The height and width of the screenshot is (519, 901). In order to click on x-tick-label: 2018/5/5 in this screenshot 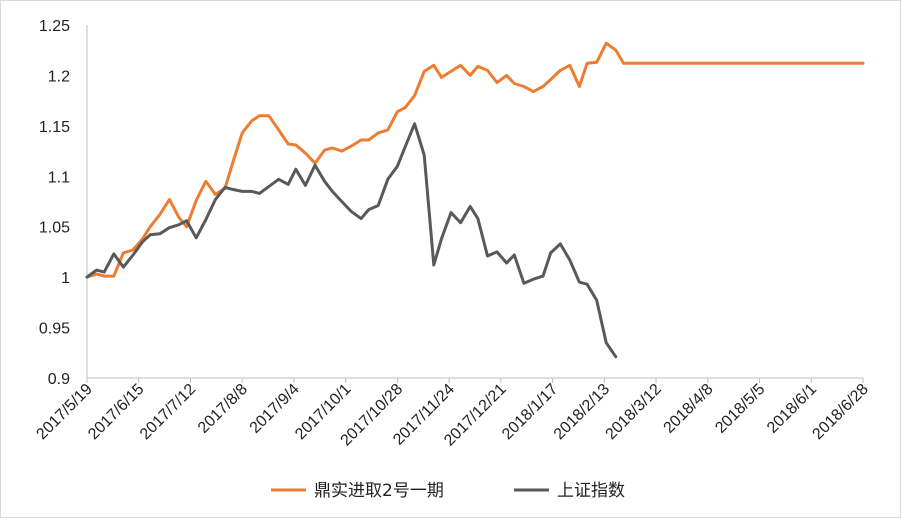, I will do `click(740, 409)`.